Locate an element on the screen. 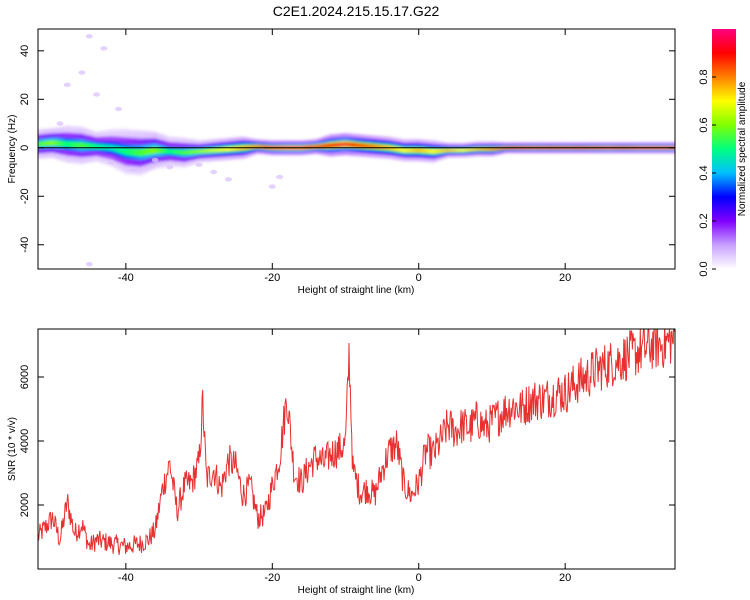 This screenshot has width=750, height=600. colorbar-tick-label: 0.2 is located at coordinates (704, 220).